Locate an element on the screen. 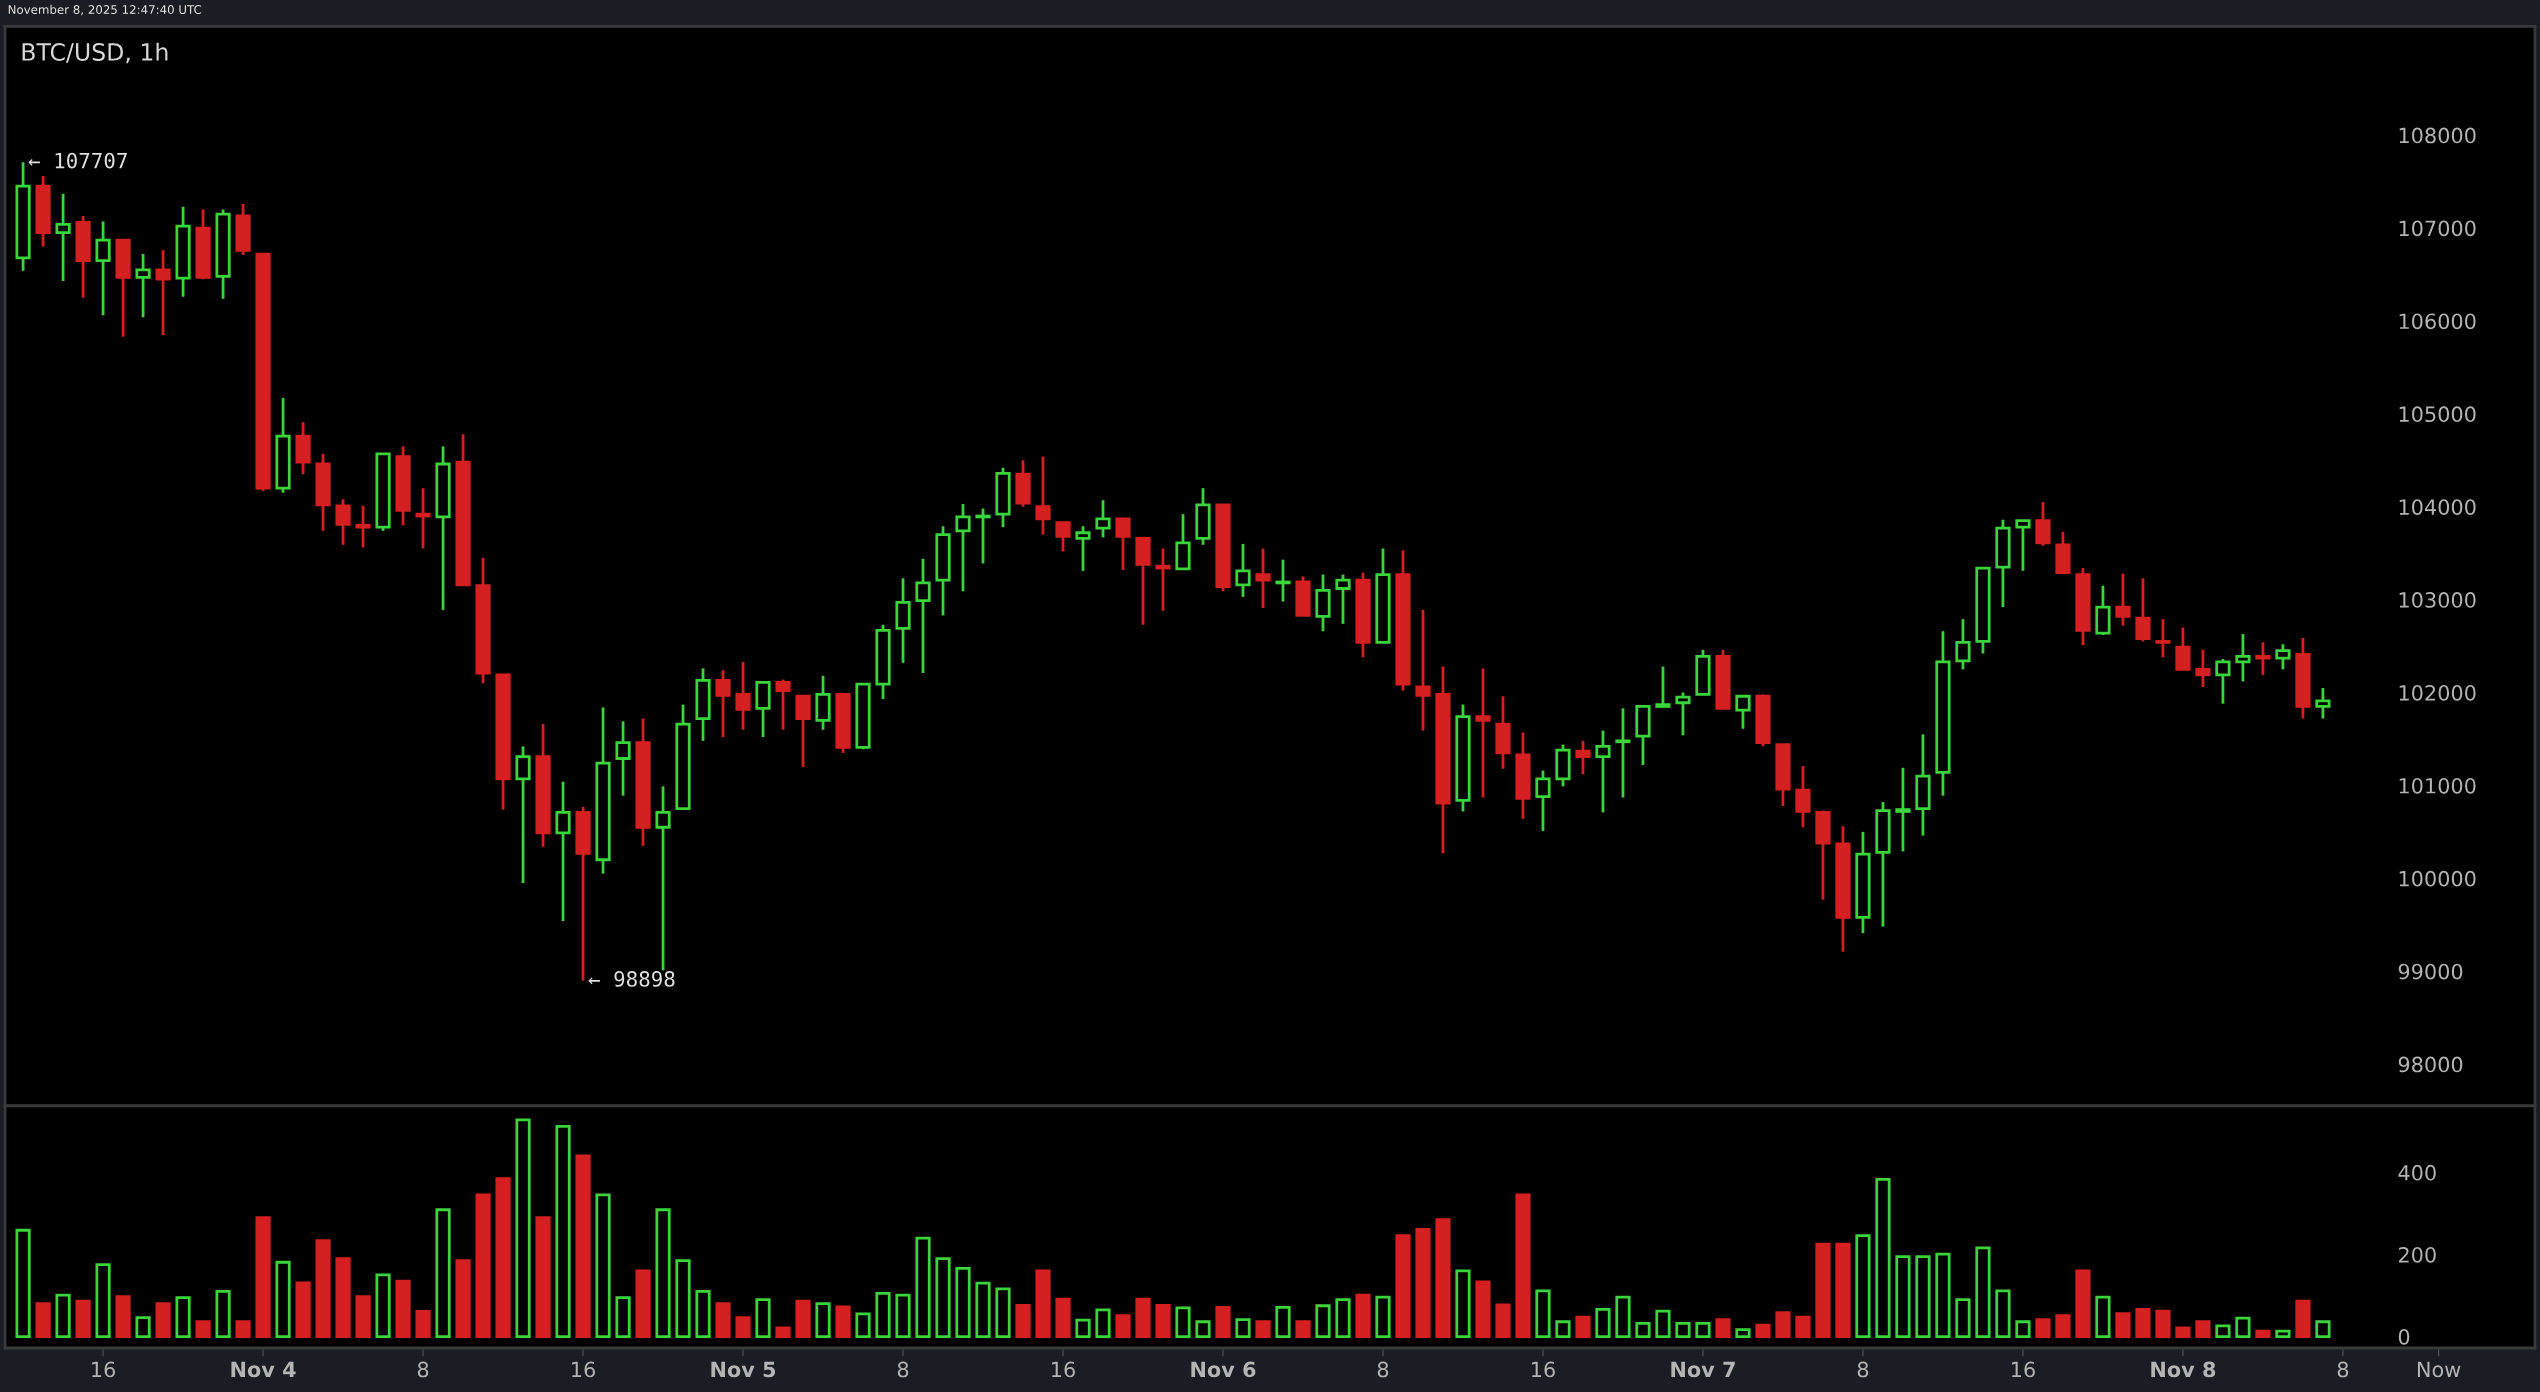 The width and height of the screenshot is (2540, 1392). y-tick-label: 103000 is located at coordinates (2437, 600).